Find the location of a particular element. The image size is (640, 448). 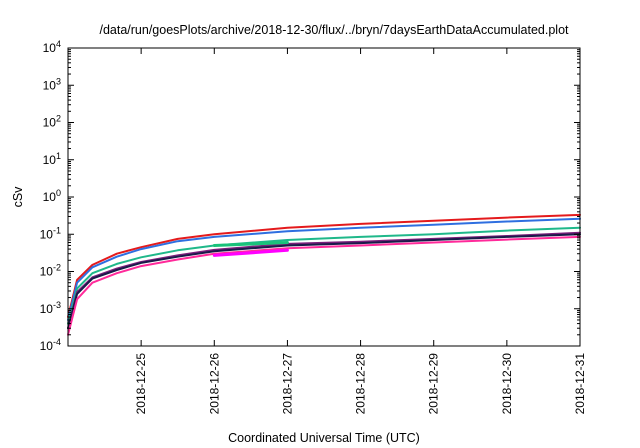

x-tick-label: 2018-12-28 is located at coordinates (361, 384).